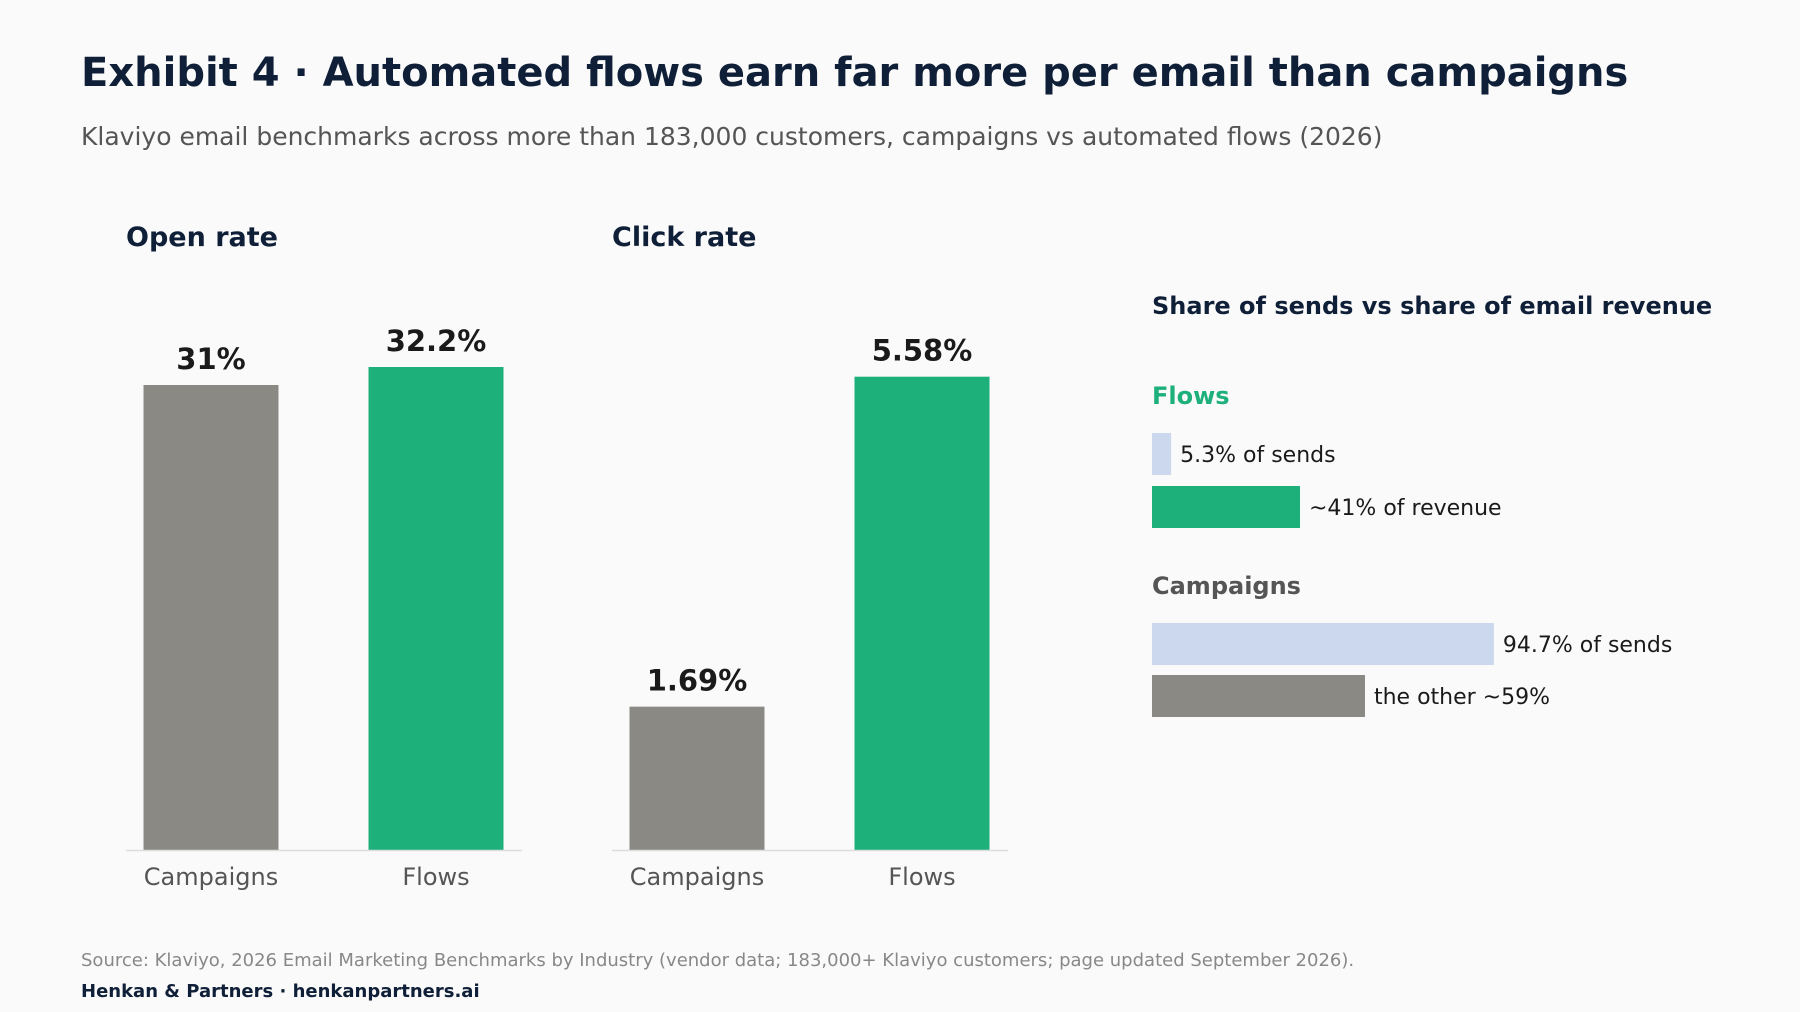 The image size is (1800, 1012). Describe the element at coordinates (1258, 696) in the screenshot. I see `campaigns-revenue-bar` at that location.